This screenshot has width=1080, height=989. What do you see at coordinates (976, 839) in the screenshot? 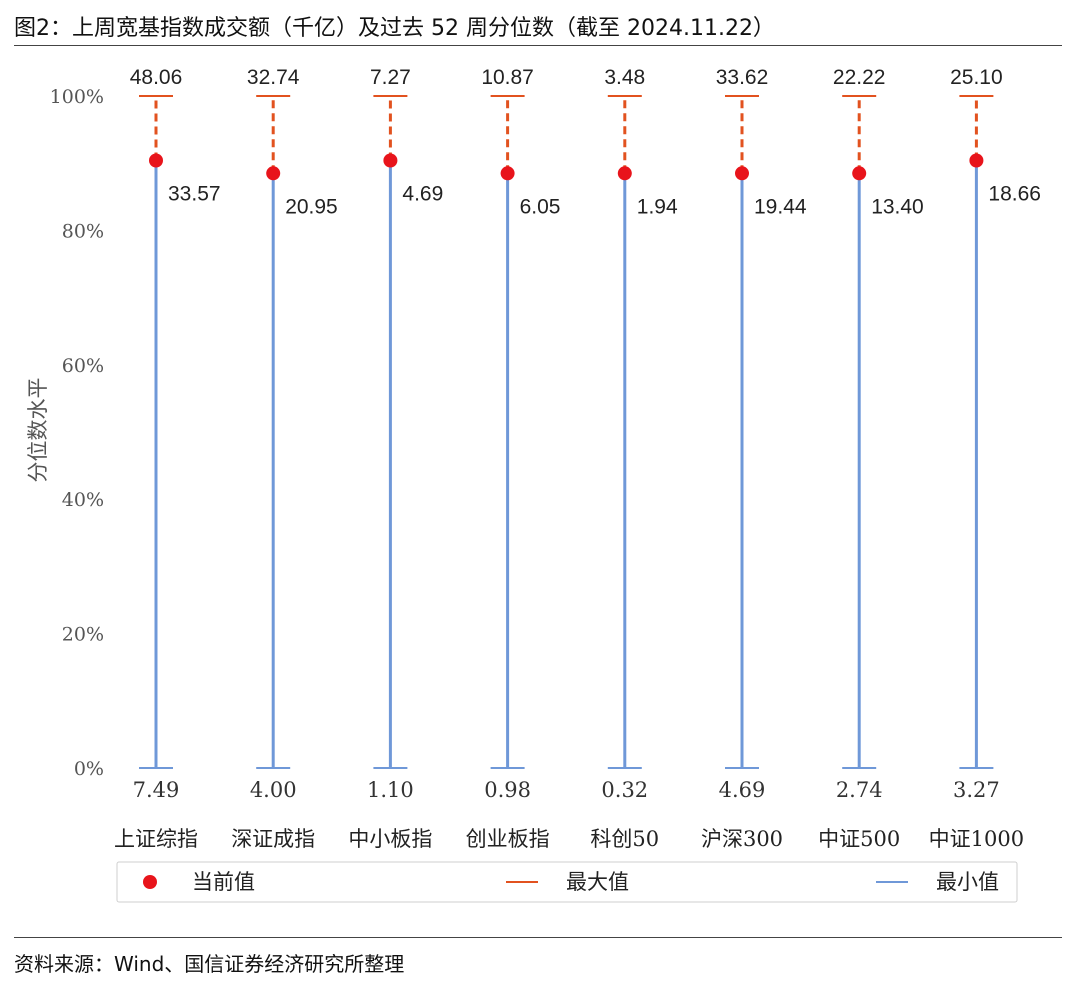
I see `x-category-label: 中证1000` at bounding box center [976, 839].